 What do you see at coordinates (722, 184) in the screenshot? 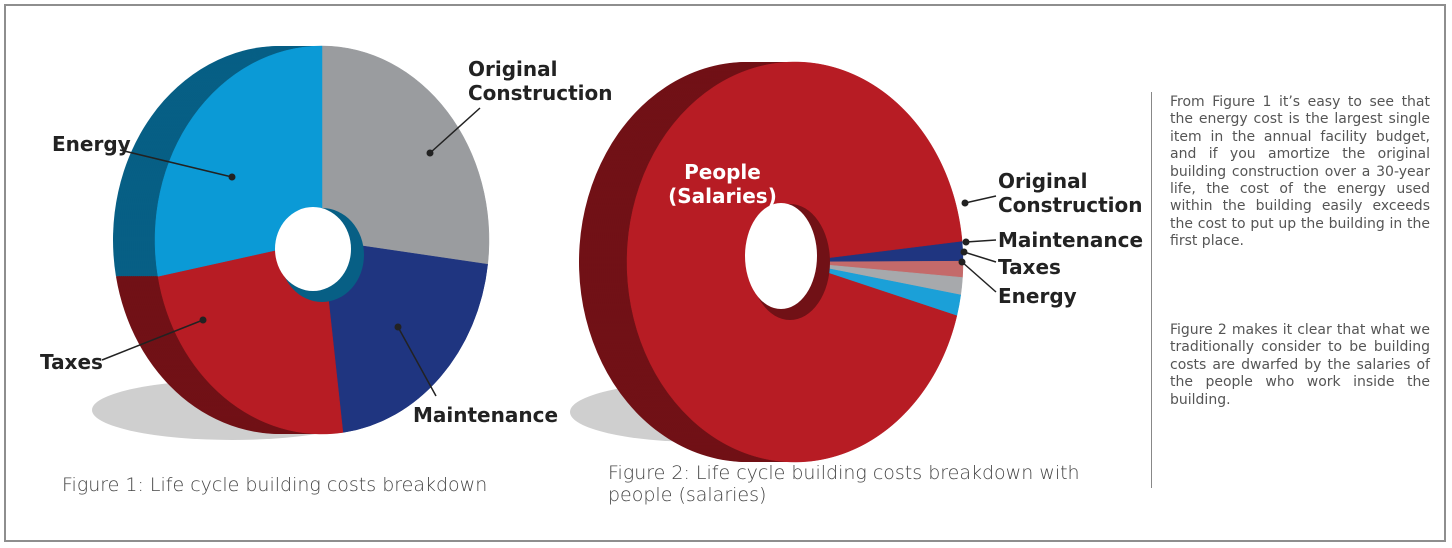
I see `slice-label: People (Salaries)` at bounding box center [722, 184].